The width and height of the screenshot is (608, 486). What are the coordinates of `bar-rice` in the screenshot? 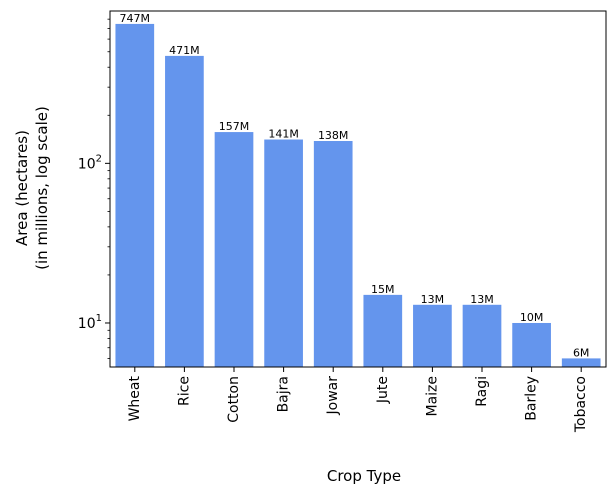 It's located at (184, 211).